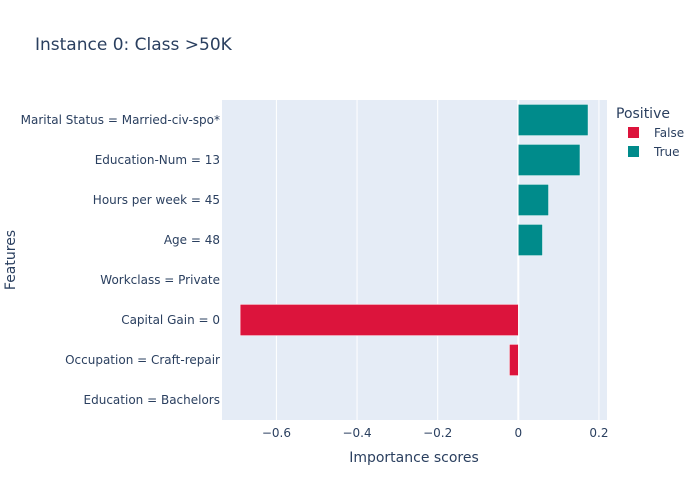 This screenshot has height=500, width=700. I want to click on x-tick-label: 0.2, so click(598, 433).